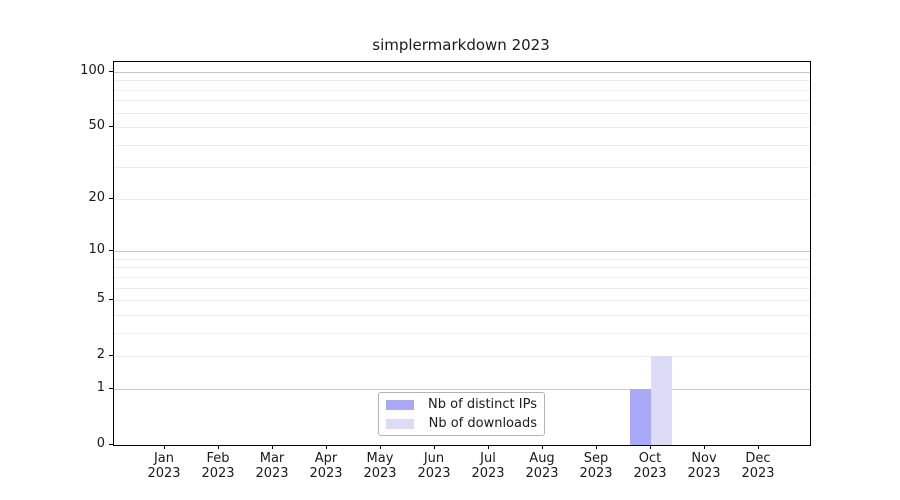  I want to click on legend: Nb of distinct IPs Nb of downloads, so click(461, 414).